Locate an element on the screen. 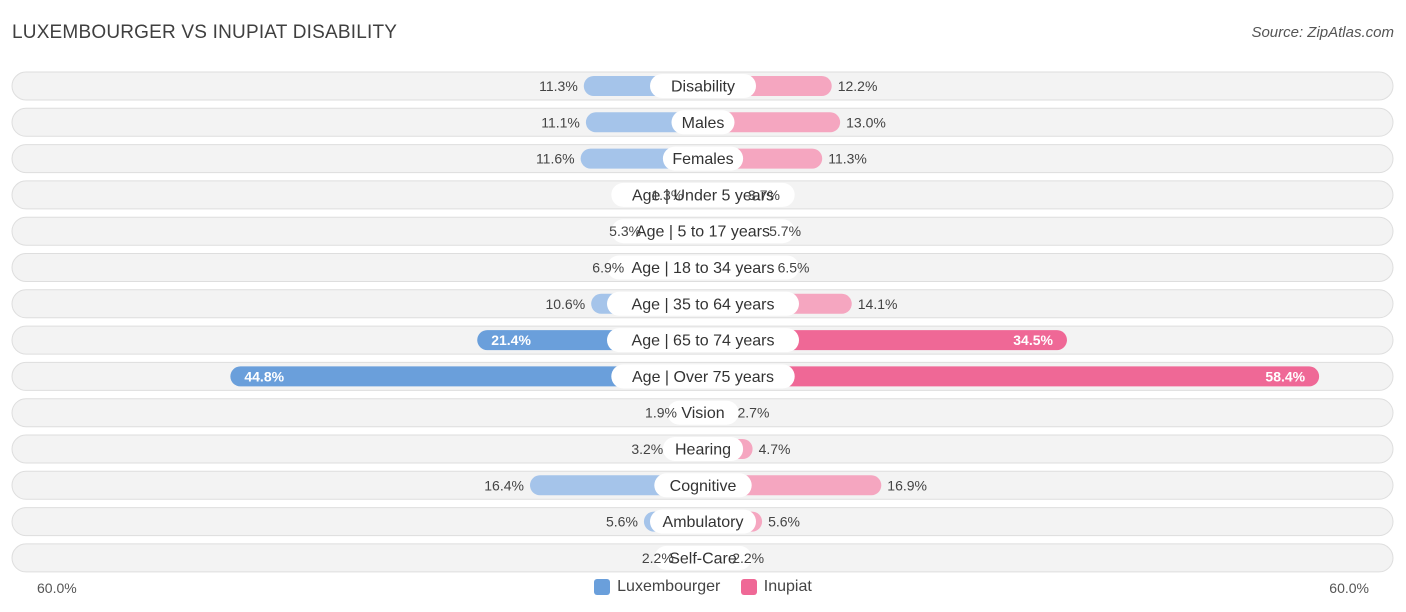 This screenshot has height=612, width=1406. value-label-inupiat: 11.3% is located at coordinates (847, 159).